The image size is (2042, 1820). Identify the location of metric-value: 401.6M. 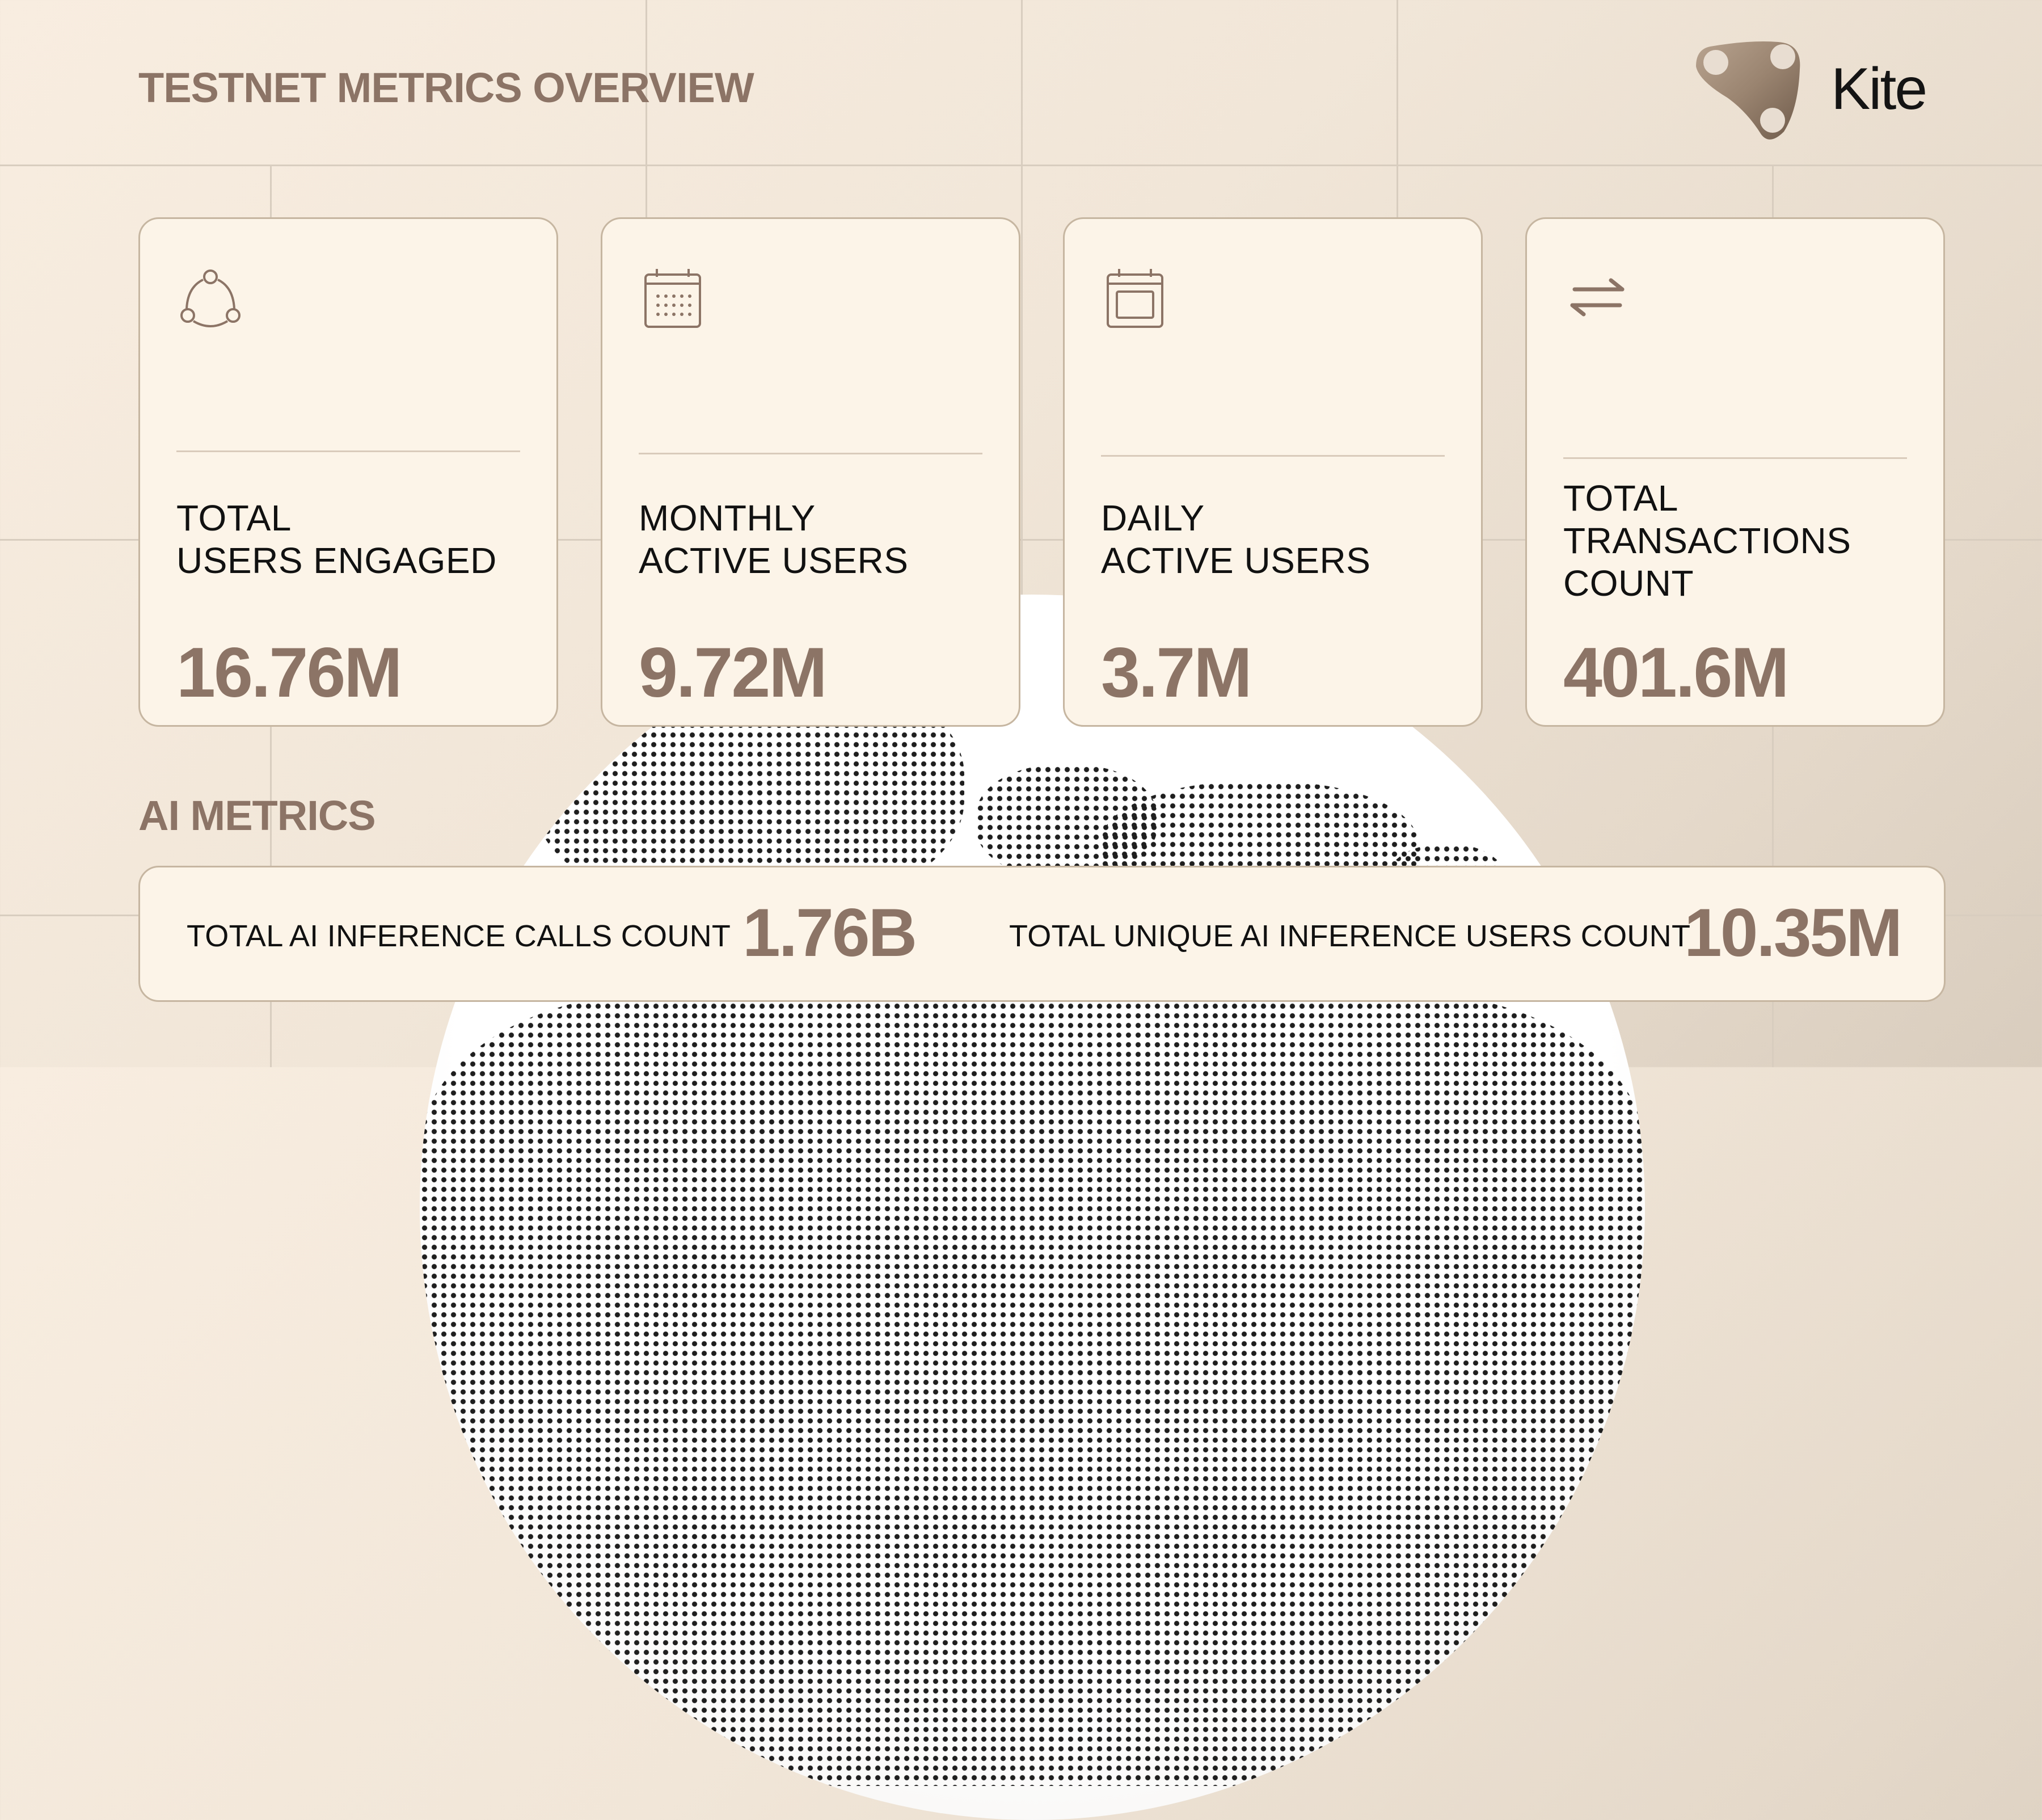
(1676, 673).